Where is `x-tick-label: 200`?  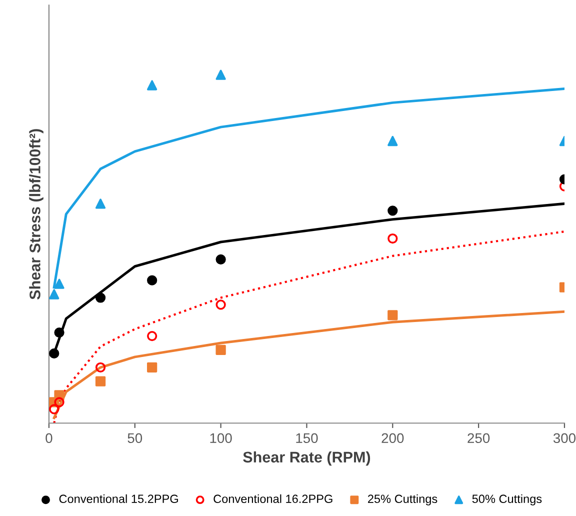 x-tick-label: 200 is located at coordinates (393, 438).